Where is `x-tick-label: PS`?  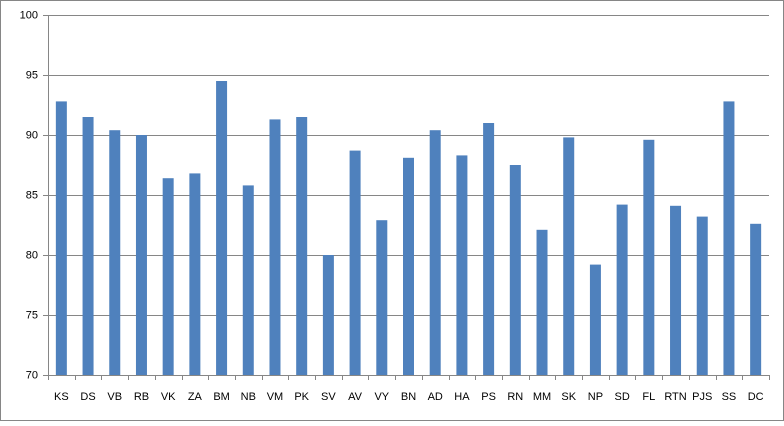 x-tick-label: PS is located at coordinates (488, 397).